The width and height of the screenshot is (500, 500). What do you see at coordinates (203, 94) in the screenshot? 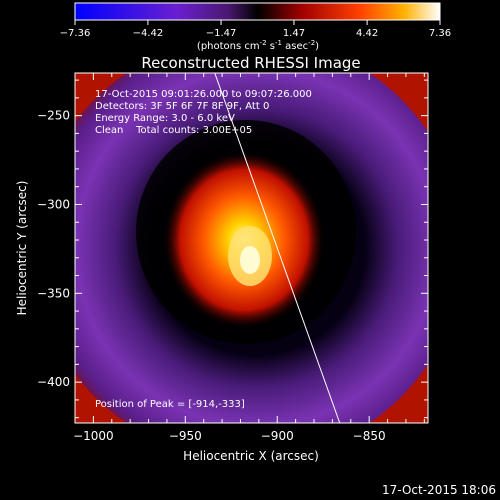
I see `info-line-time: 17-Oct-2015 09:01:26.000 to 09:07:26.000` at bounding box center [203, 94].